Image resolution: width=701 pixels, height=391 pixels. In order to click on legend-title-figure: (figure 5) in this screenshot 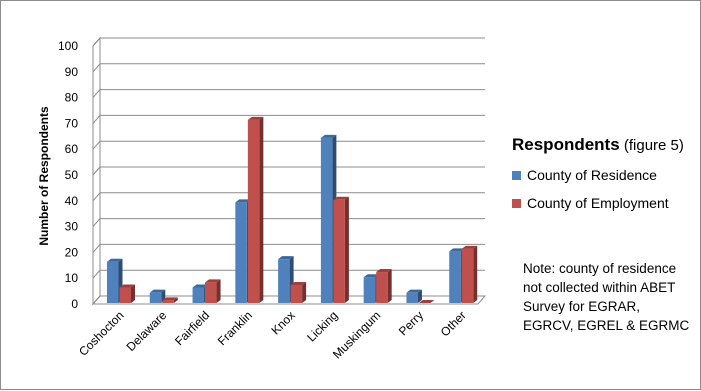, I will do `click(651, 145)`.